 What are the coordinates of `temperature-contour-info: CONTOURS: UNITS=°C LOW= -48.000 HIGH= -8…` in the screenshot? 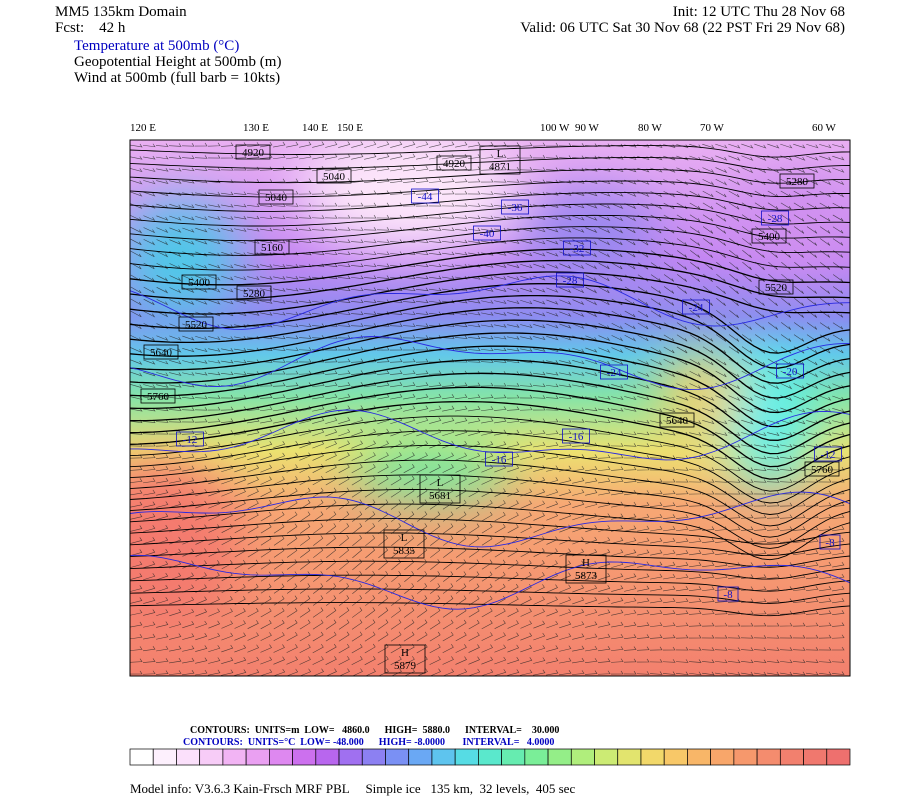 It's located at (369, 742).